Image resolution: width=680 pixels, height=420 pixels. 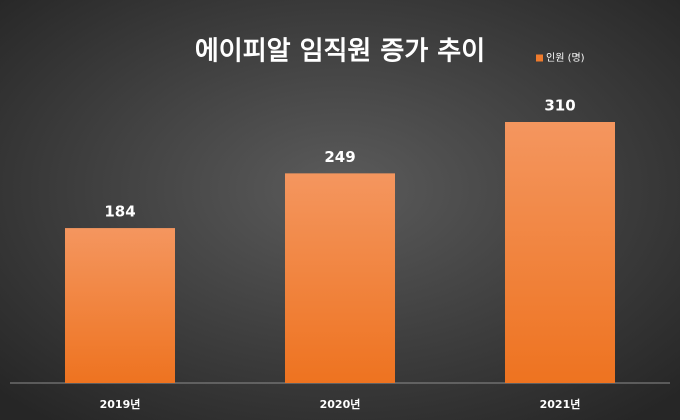 I want to click on x-tick-label: 2020년, so click(x=340, y=404).